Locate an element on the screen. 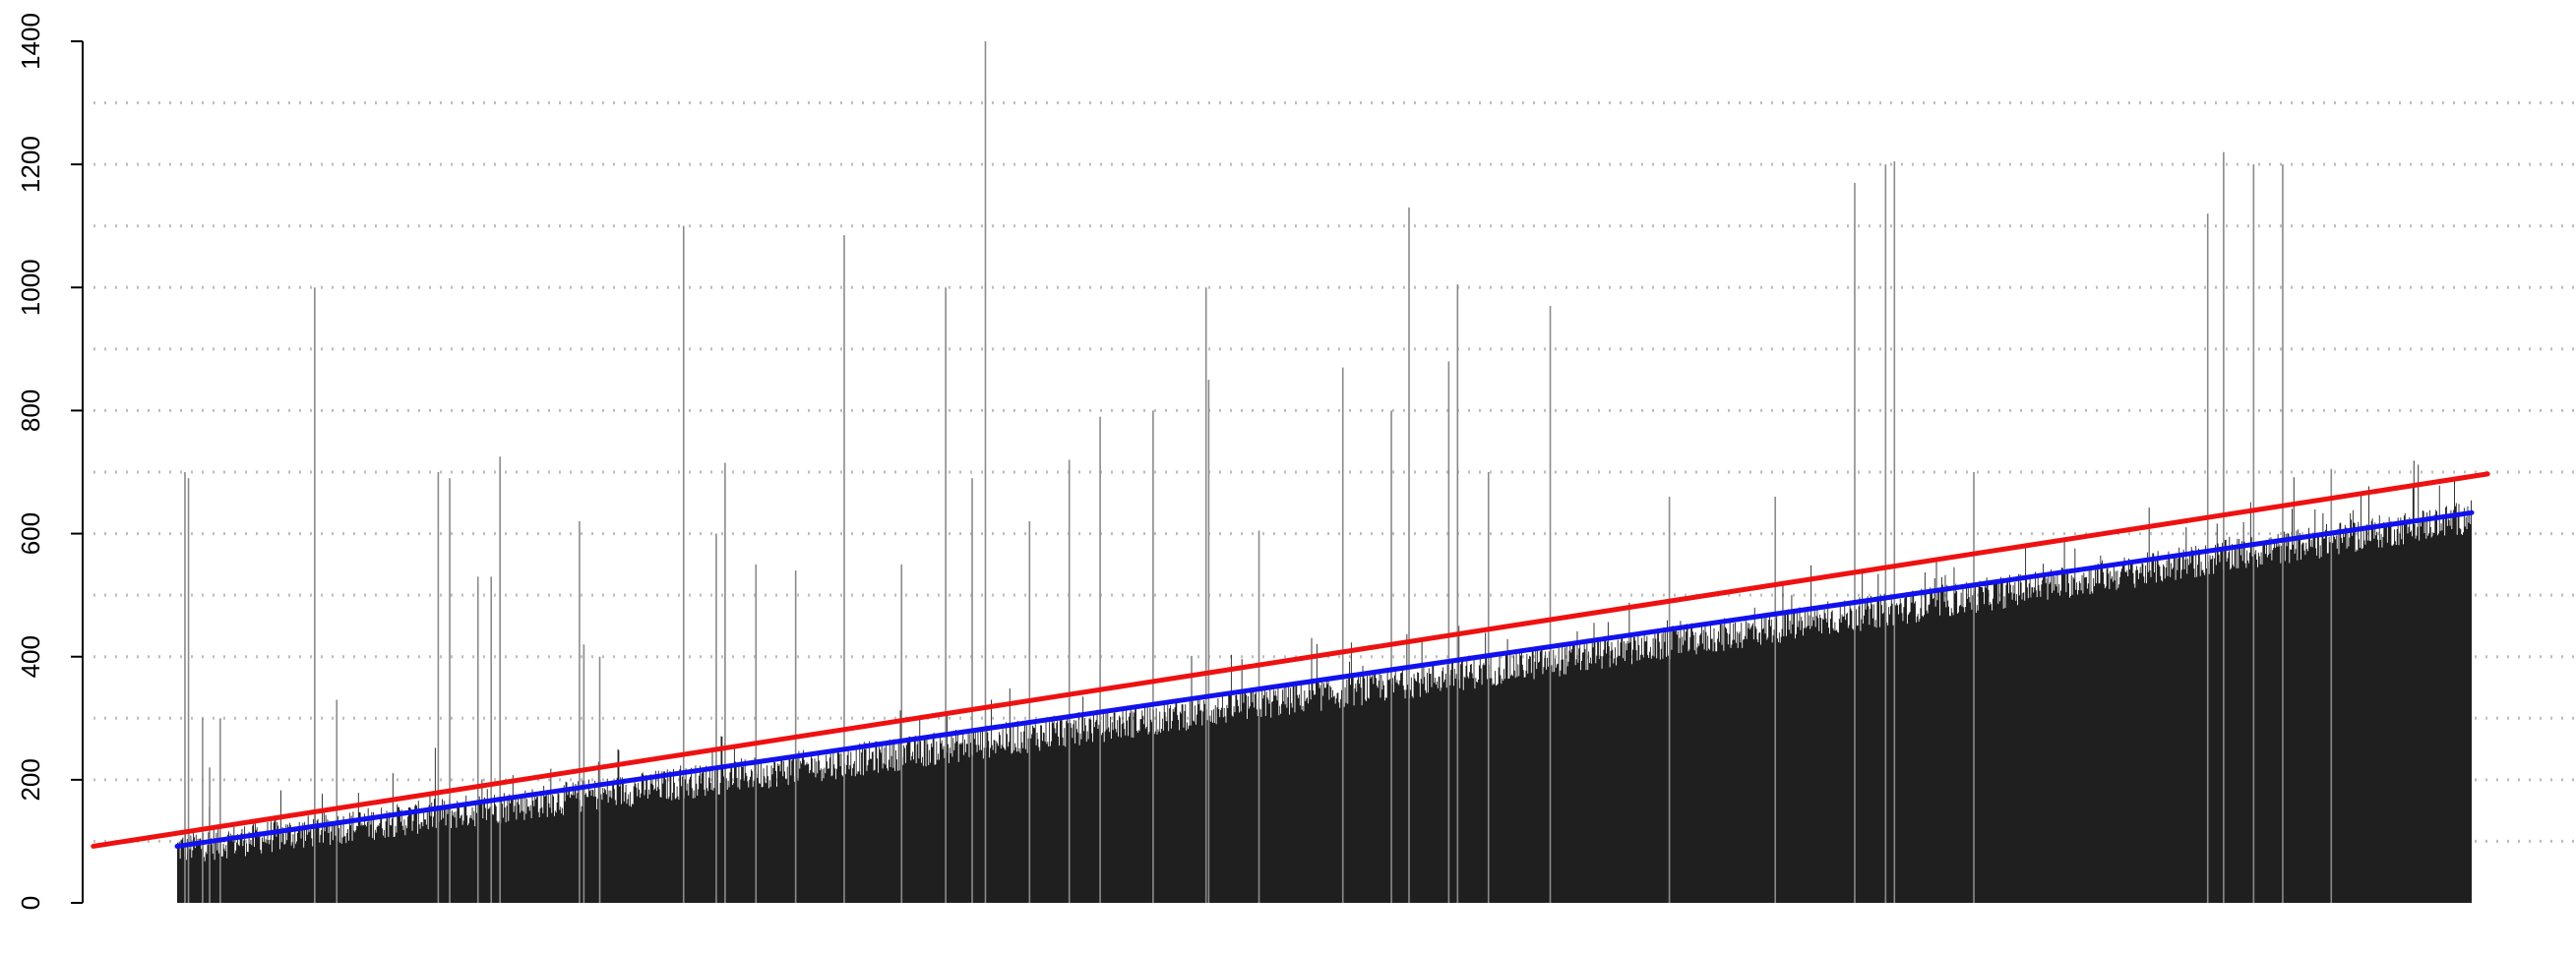 Image resolution: width=2576 pixels, height=954 pixels. y-tick-label: 1400 is located at coordinates (30, 41).